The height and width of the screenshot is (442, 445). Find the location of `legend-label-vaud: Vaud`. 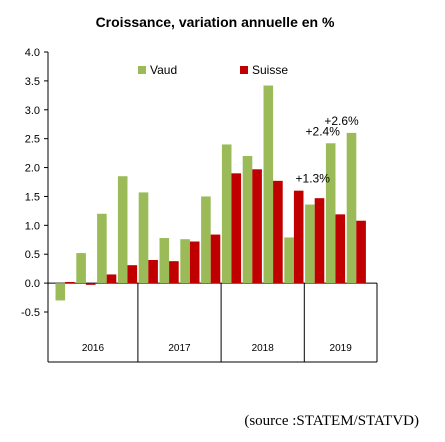

legend-label-vaud: Vaud is located at coordinates (163, 70).